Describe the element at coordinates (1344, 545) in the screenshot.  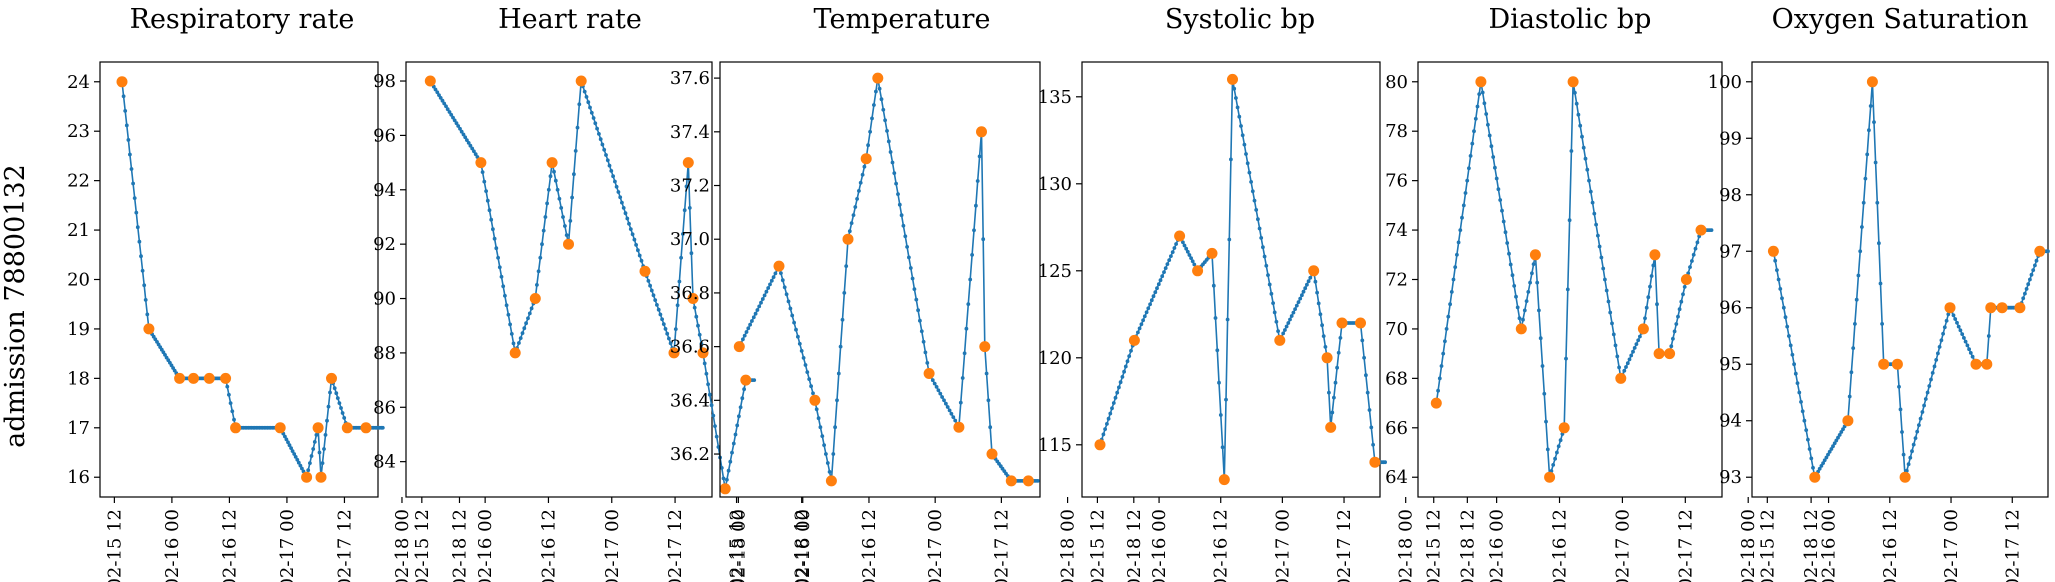
I see `x-tick-label: 02-17 12` at that location.